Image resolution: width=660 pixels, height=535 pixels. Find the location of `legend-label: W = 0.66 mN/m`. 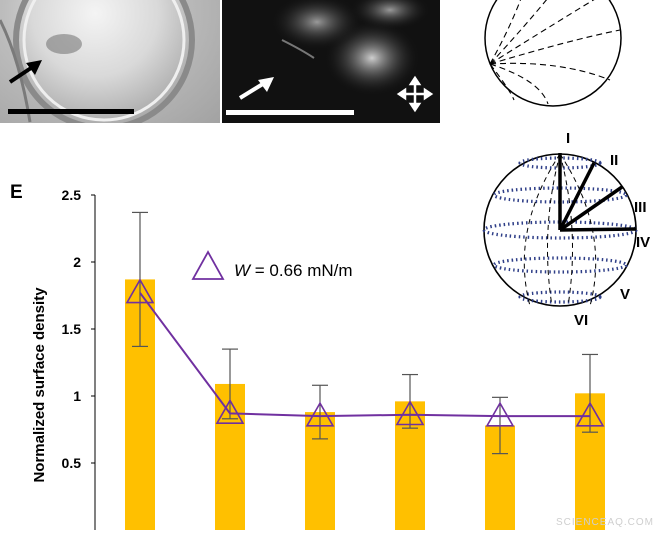

legend-label: W = 0.66 mN/m is located at coordinates (293, 270).